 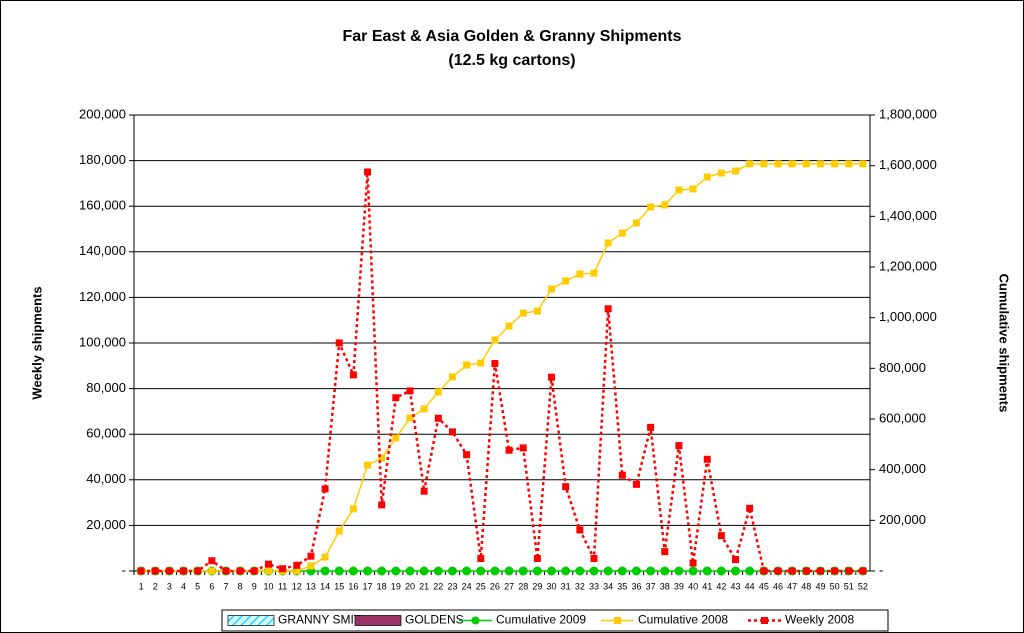 I want to click on x-tick-label: 24, so click(x=467, y=586).